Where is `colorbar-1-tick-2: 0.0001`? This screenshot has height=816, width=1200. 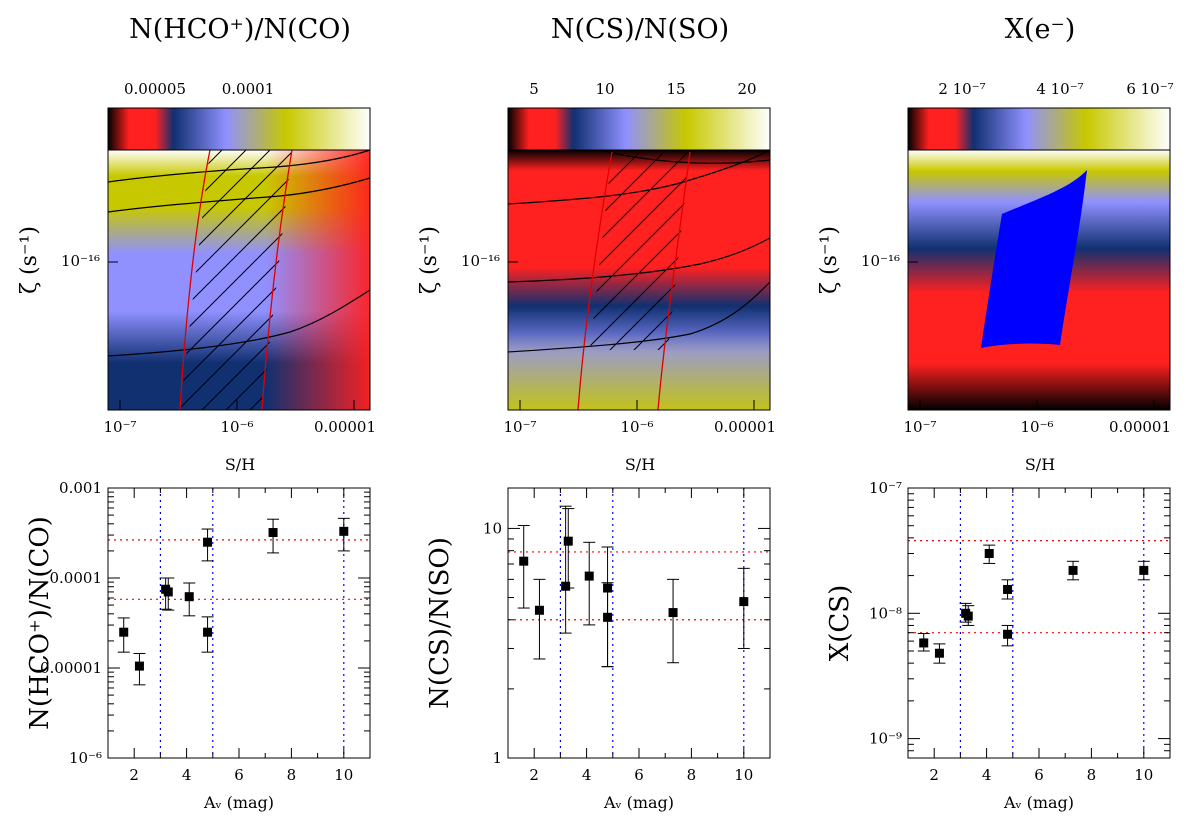 colorbar-1-tick-2: 0.0001 is located at coordinates (248, 89).